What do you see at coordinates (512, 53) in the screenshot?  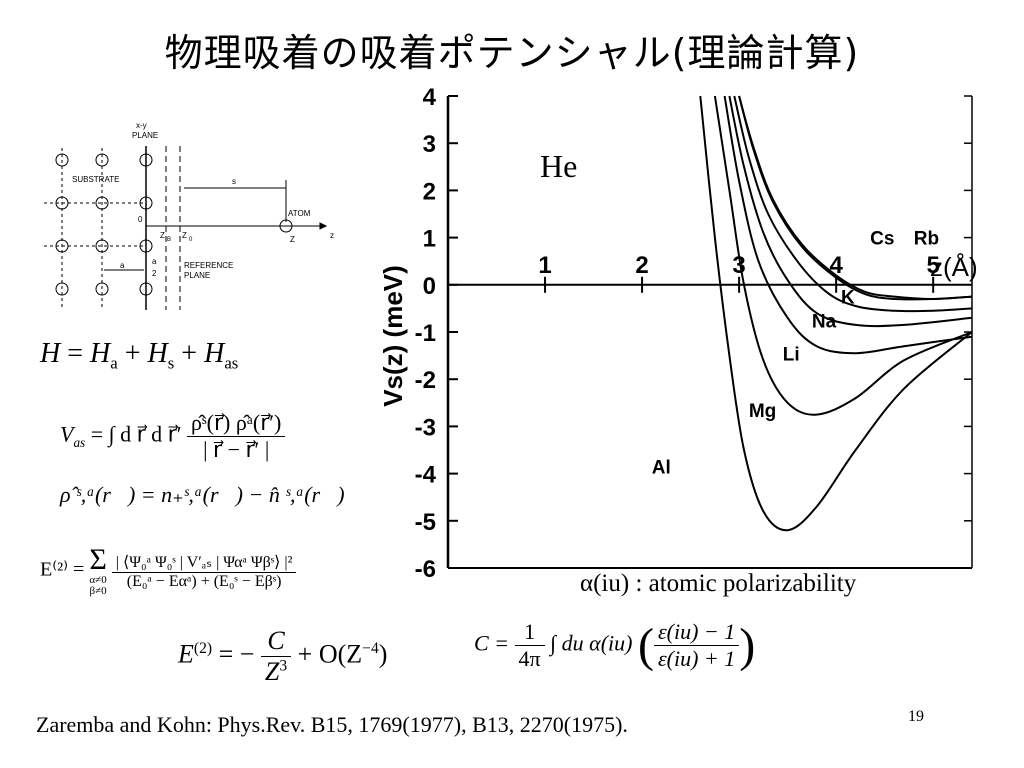 I see `page-title: 物理吸着の吸着ポテンシャル(理論計算)` at bounding box center [512, 53].